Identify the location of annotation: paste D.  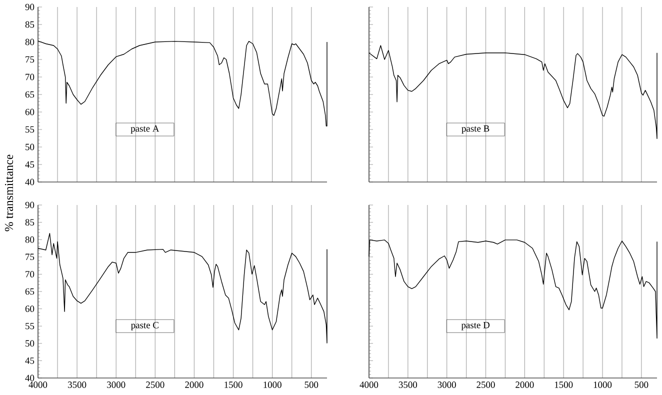
(475, 326).